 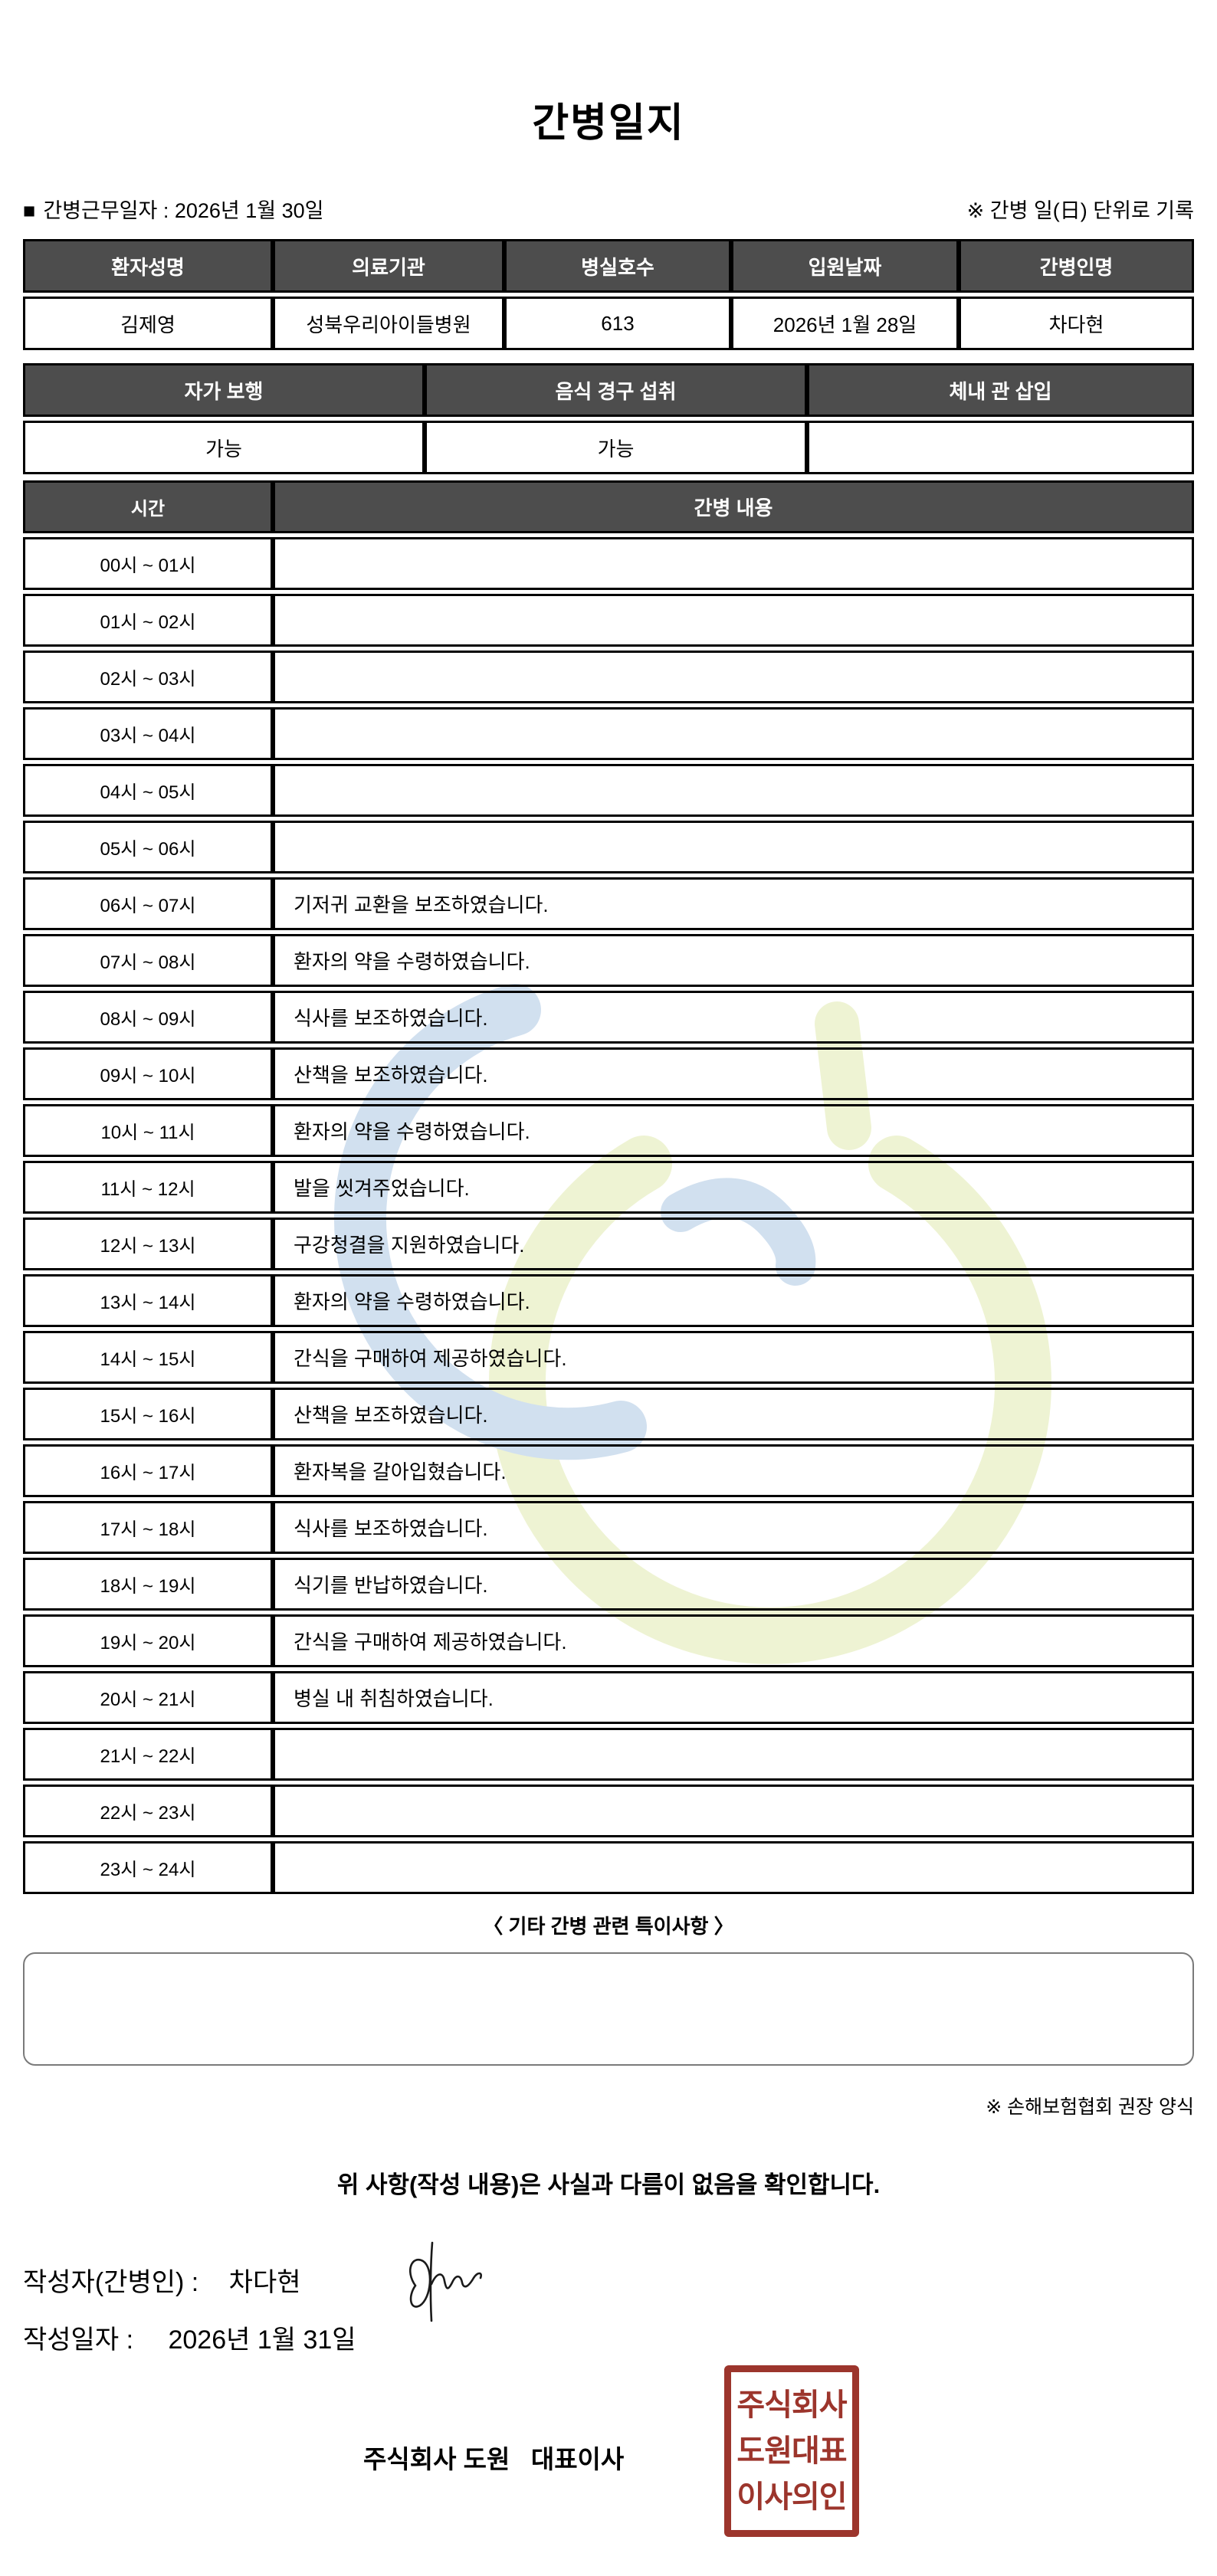 I want to click on condition-table-header: 음식 경구 섭취, so click(x=616, y=390).